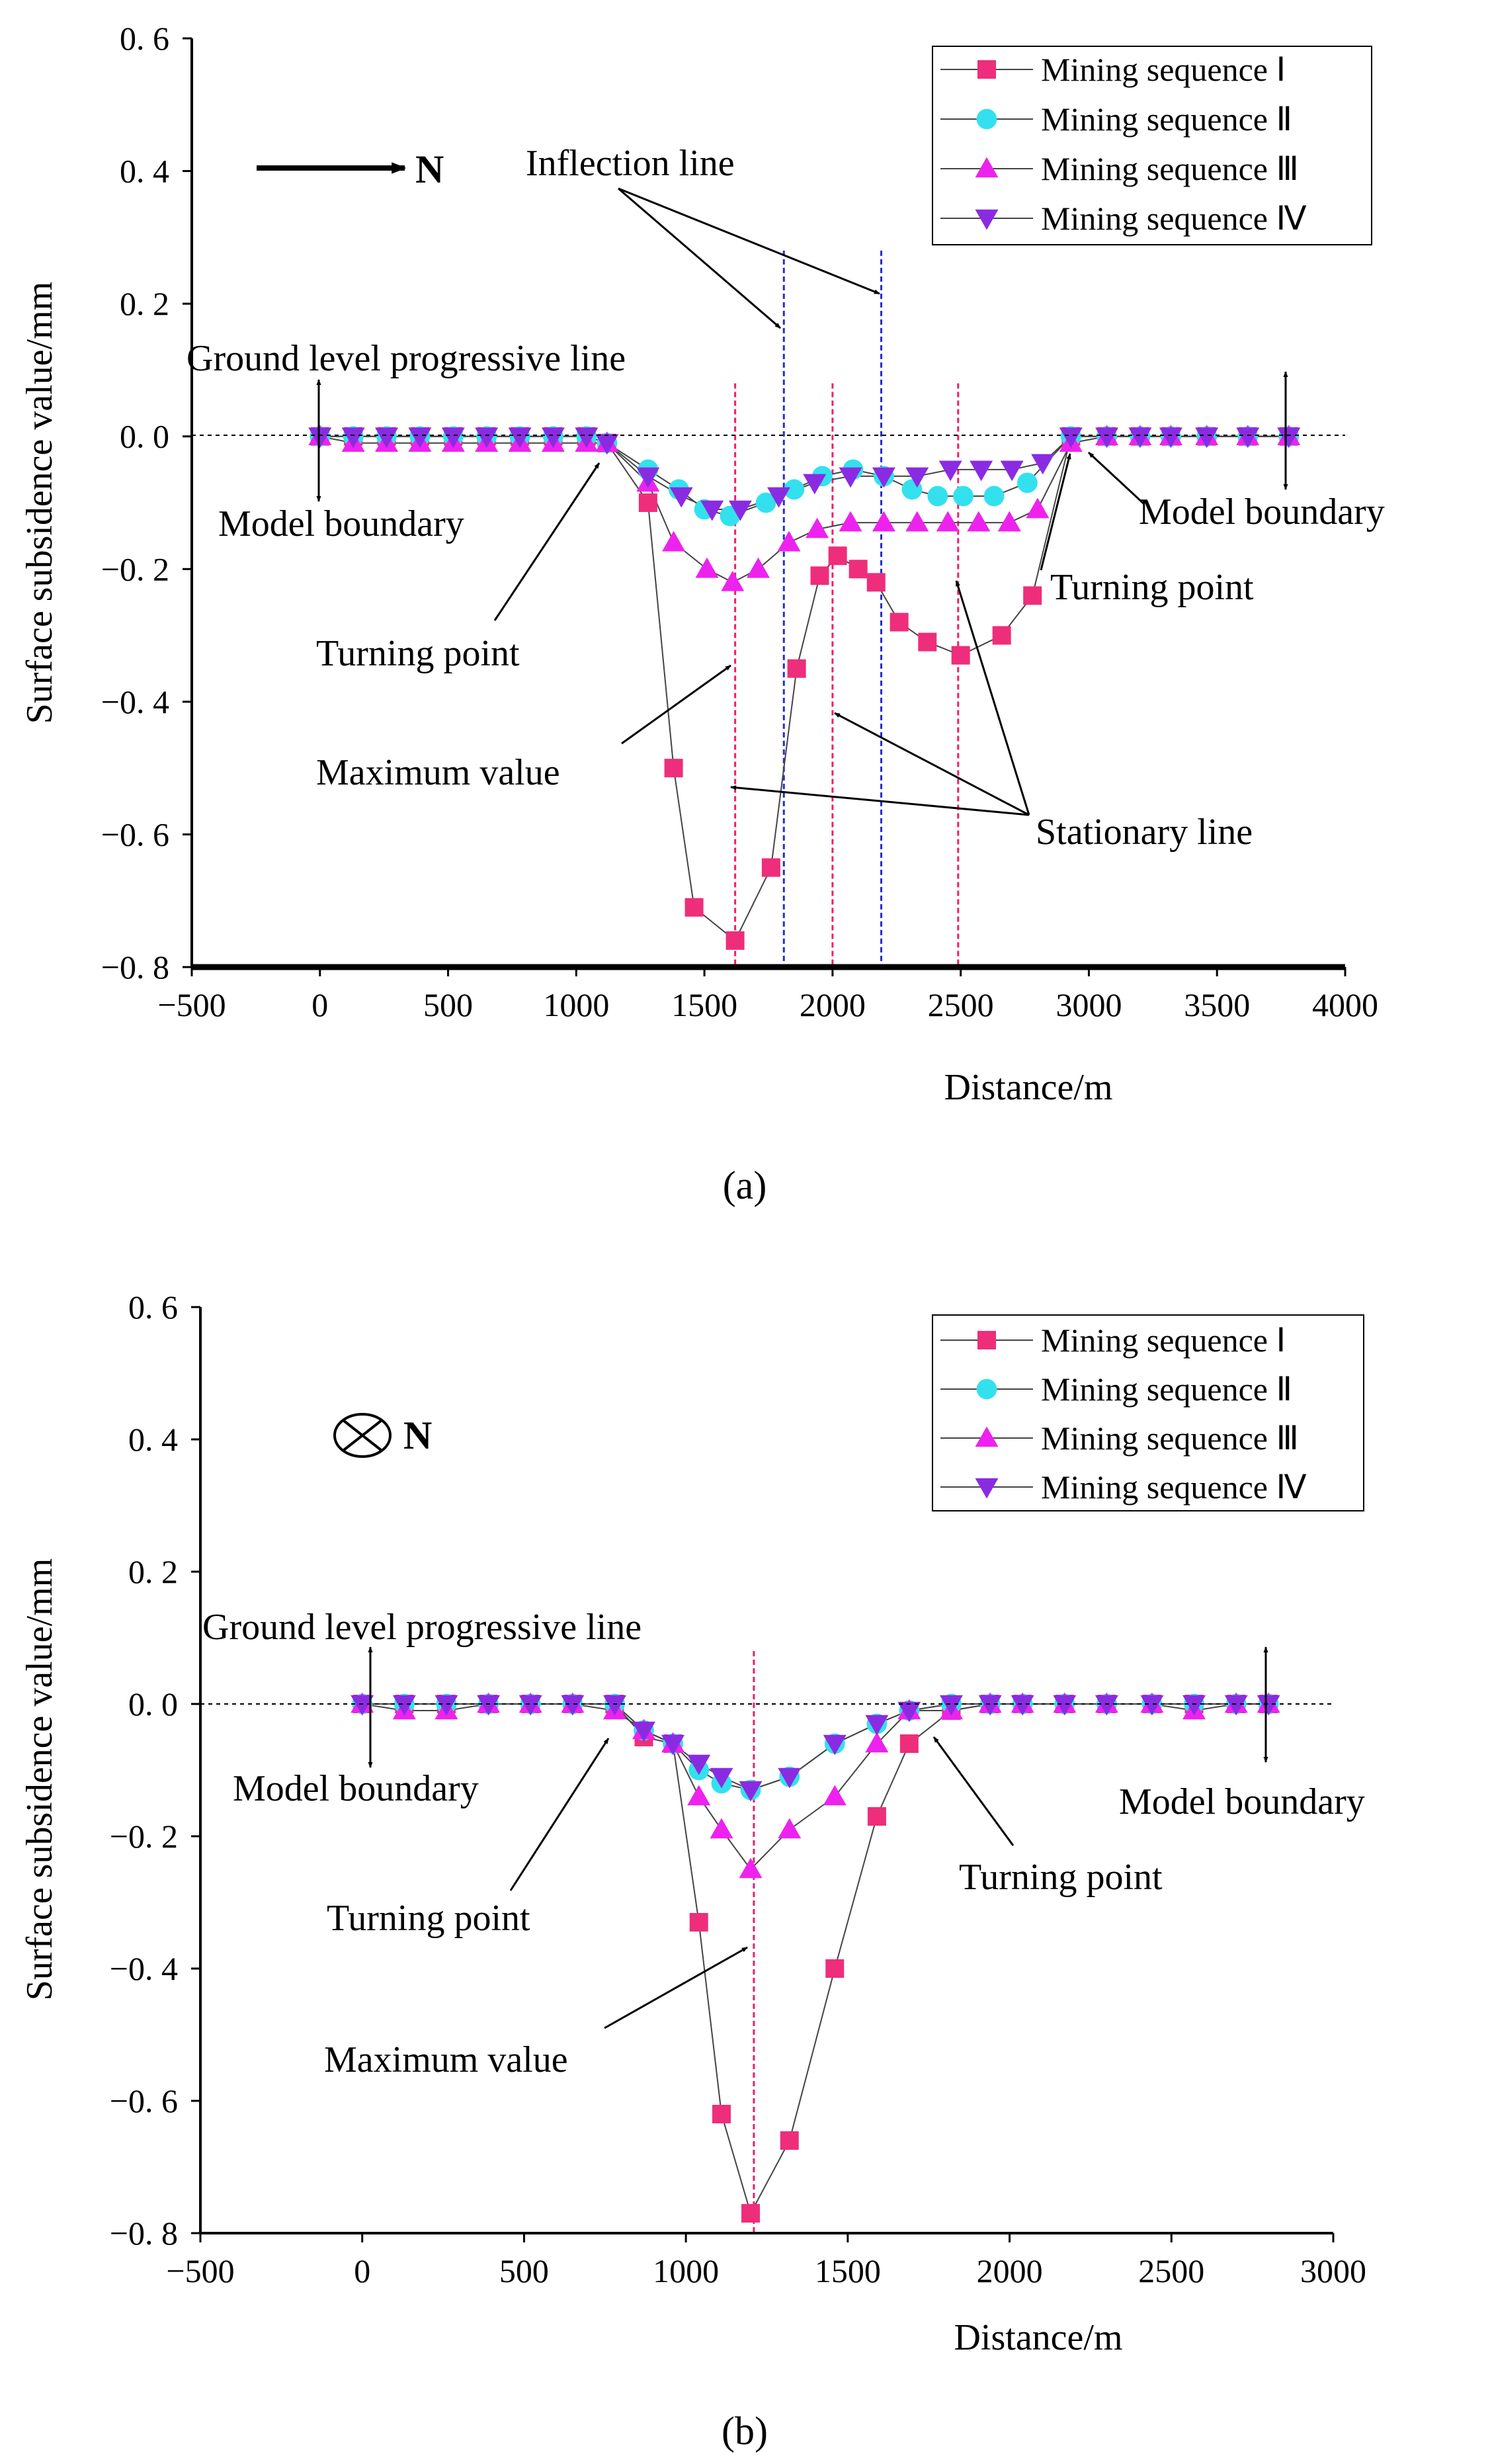 The image size is (1490, 2464). What do you see at coordinates (1116, 478) in the screenshot?
I see `arrow-model-boundary-right` at bounding box center [1116, 478].